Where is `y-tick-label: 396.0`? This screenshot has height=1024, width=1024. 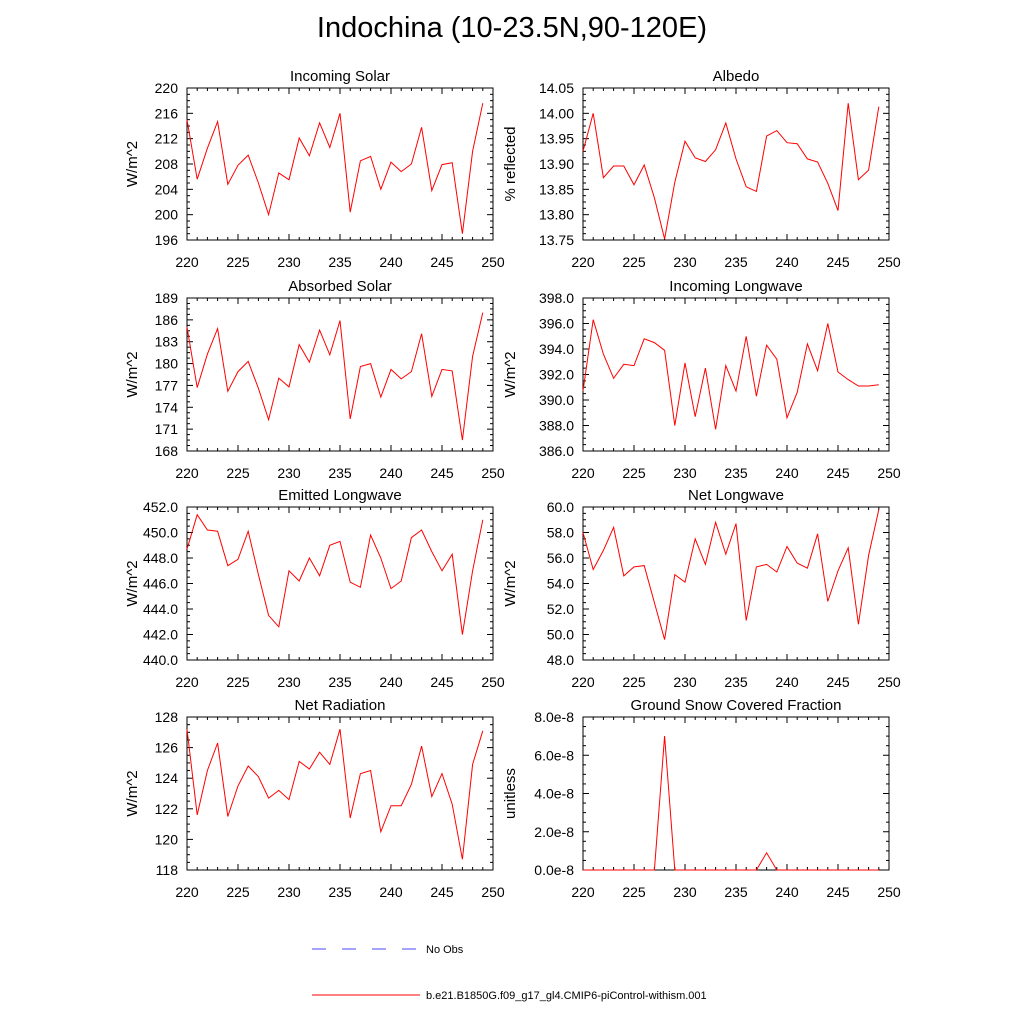 y-tick-label: 396.0 is located at coordinates (556, 324).